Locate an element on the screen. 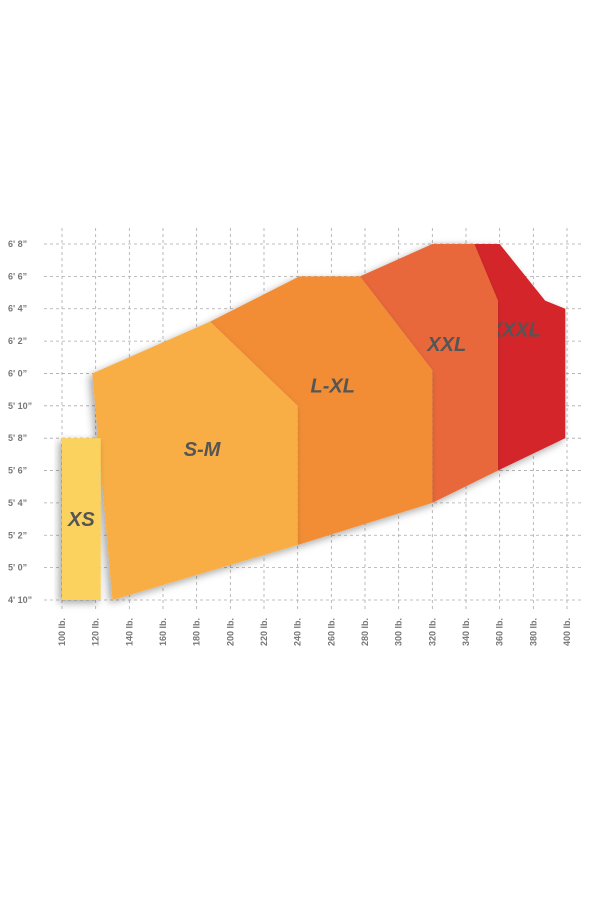 The width and height of the screenshot is (600, 900). x-tick-label: 280 lb. is located at coordinates (365, 632).